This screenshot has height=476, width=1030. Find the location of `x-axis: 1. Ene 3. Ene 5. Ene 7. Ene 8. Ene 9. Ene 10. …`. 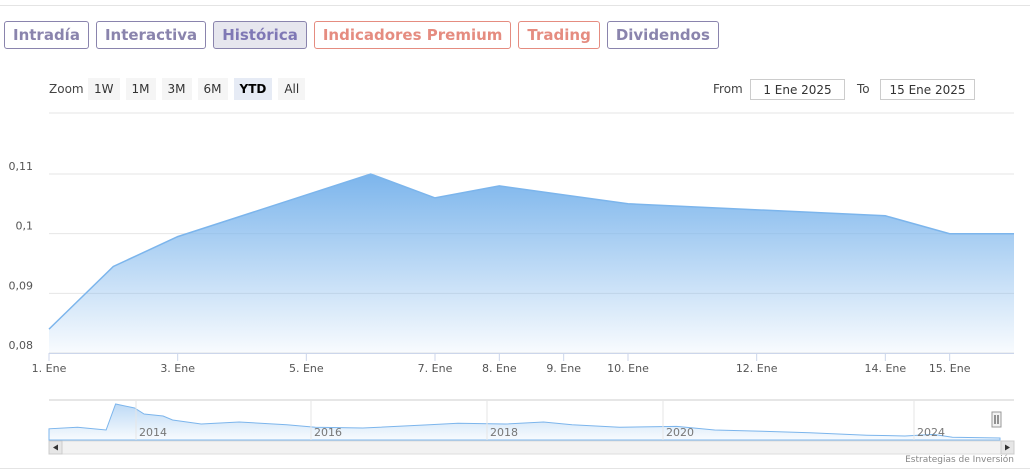

x-axis: 1. Ene 3. Ene 5. Ene 7. Ene 8. Ene 9. Ene 10. … is located at coordinates (523, 364).